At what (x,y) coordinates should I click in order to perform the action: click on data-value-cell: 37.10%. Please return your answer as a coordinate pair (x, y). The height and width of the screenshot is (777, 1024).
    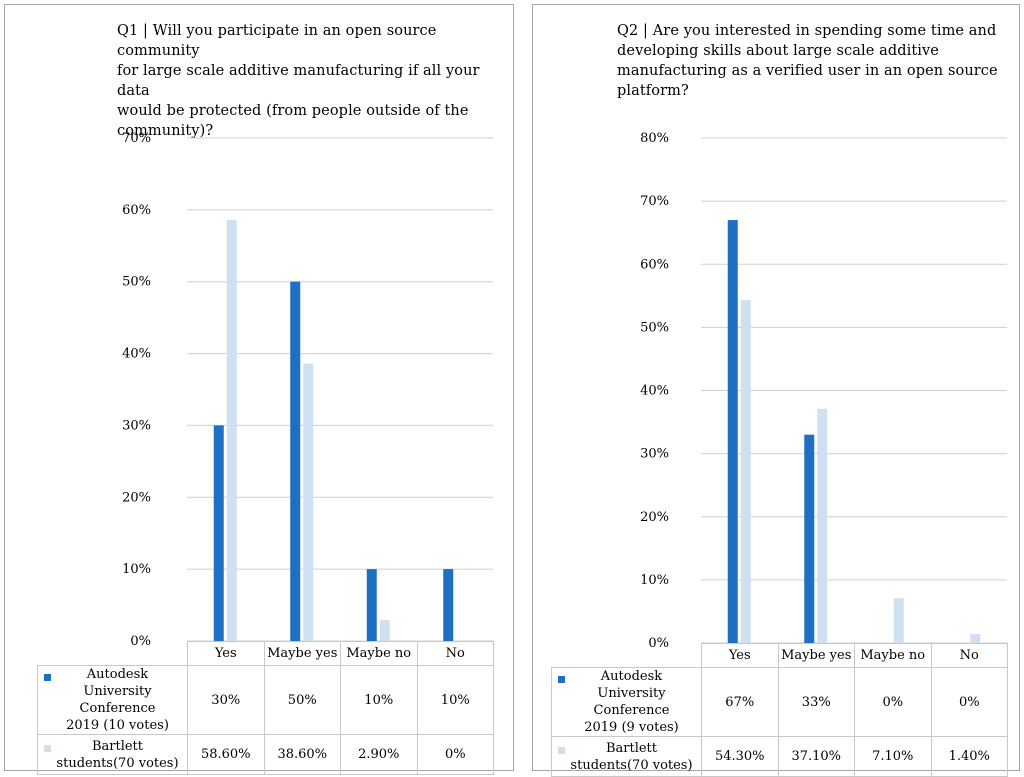
    Looking at the image, I should click on (816, 756).